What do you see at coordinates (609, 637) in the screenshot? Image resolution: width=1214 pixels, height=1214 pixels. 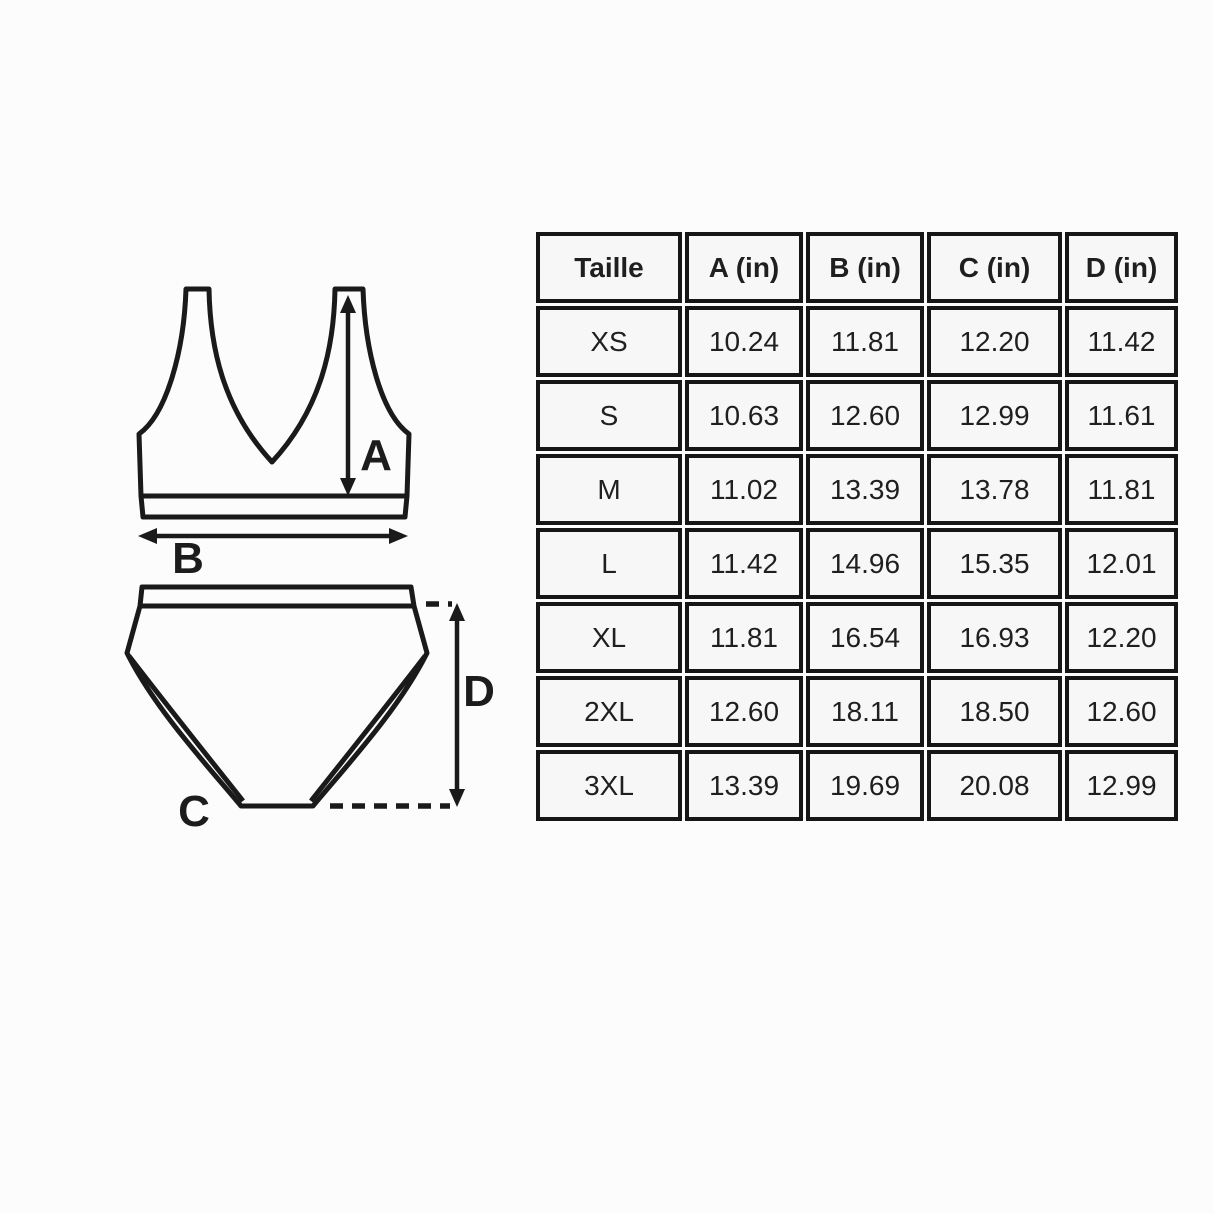 I see `size-cell: XL` at bounding box center [609, 637].